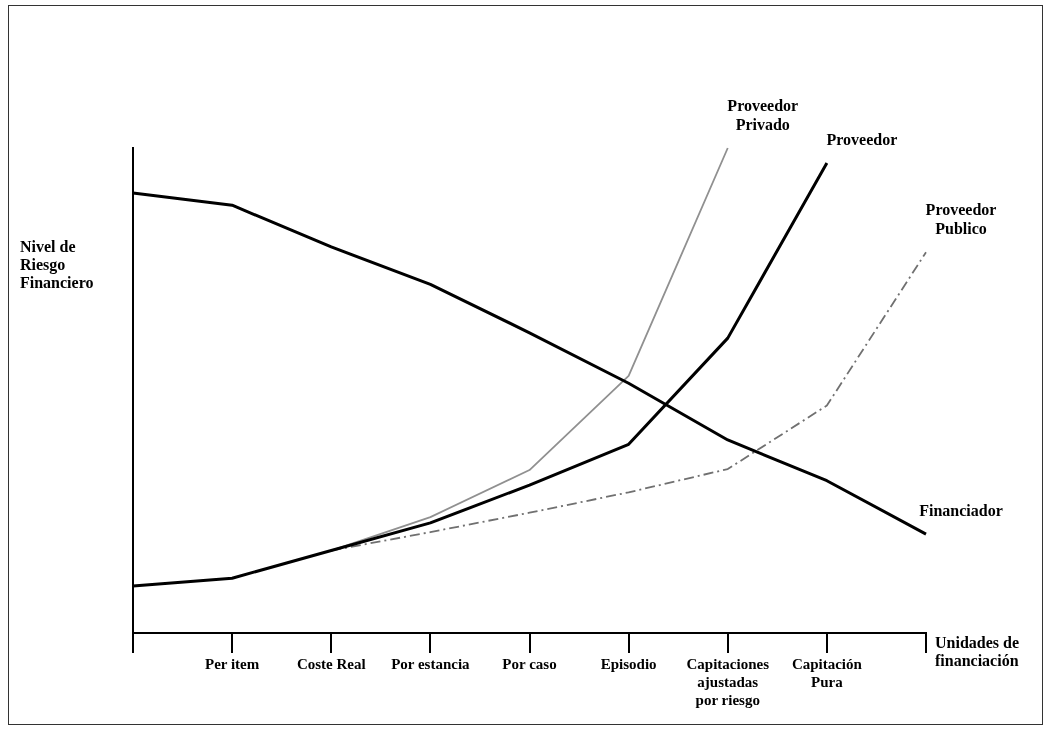 This screenshot has height=733, width=1051. What do you see at coordinates (961, 219) in the screenshot?
I see `series-label: Proveedor Publico` at bounding box center [961, 219].